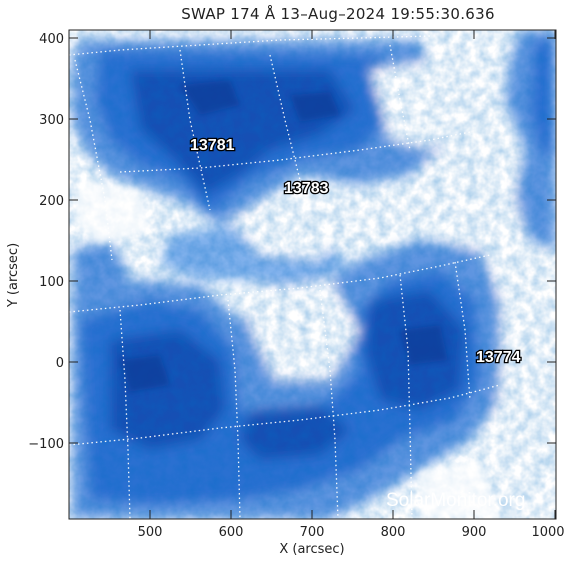  What do you see at coordinates (231, 532) in the screenshot?
I see `x-tick-label: 600` at bounding box center [231, 532].